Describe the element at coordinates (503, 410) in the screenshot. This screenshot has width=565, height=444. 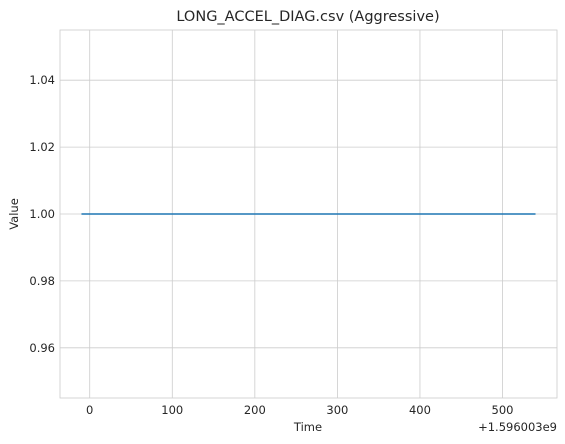
I see `x-tick-label: 500` at that location.